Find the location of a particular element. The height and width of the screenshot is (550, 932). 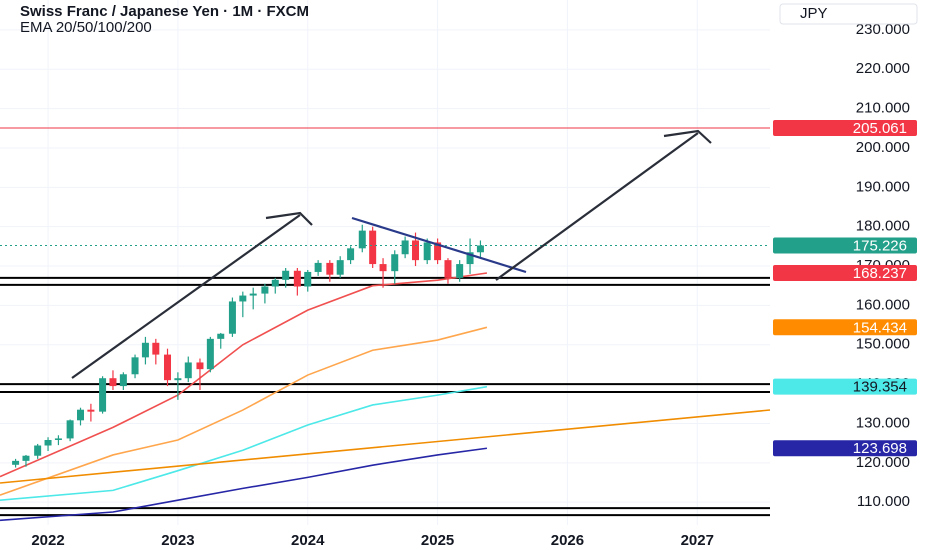

x-tick-label: 2025 is located at coordinates (437, 540).